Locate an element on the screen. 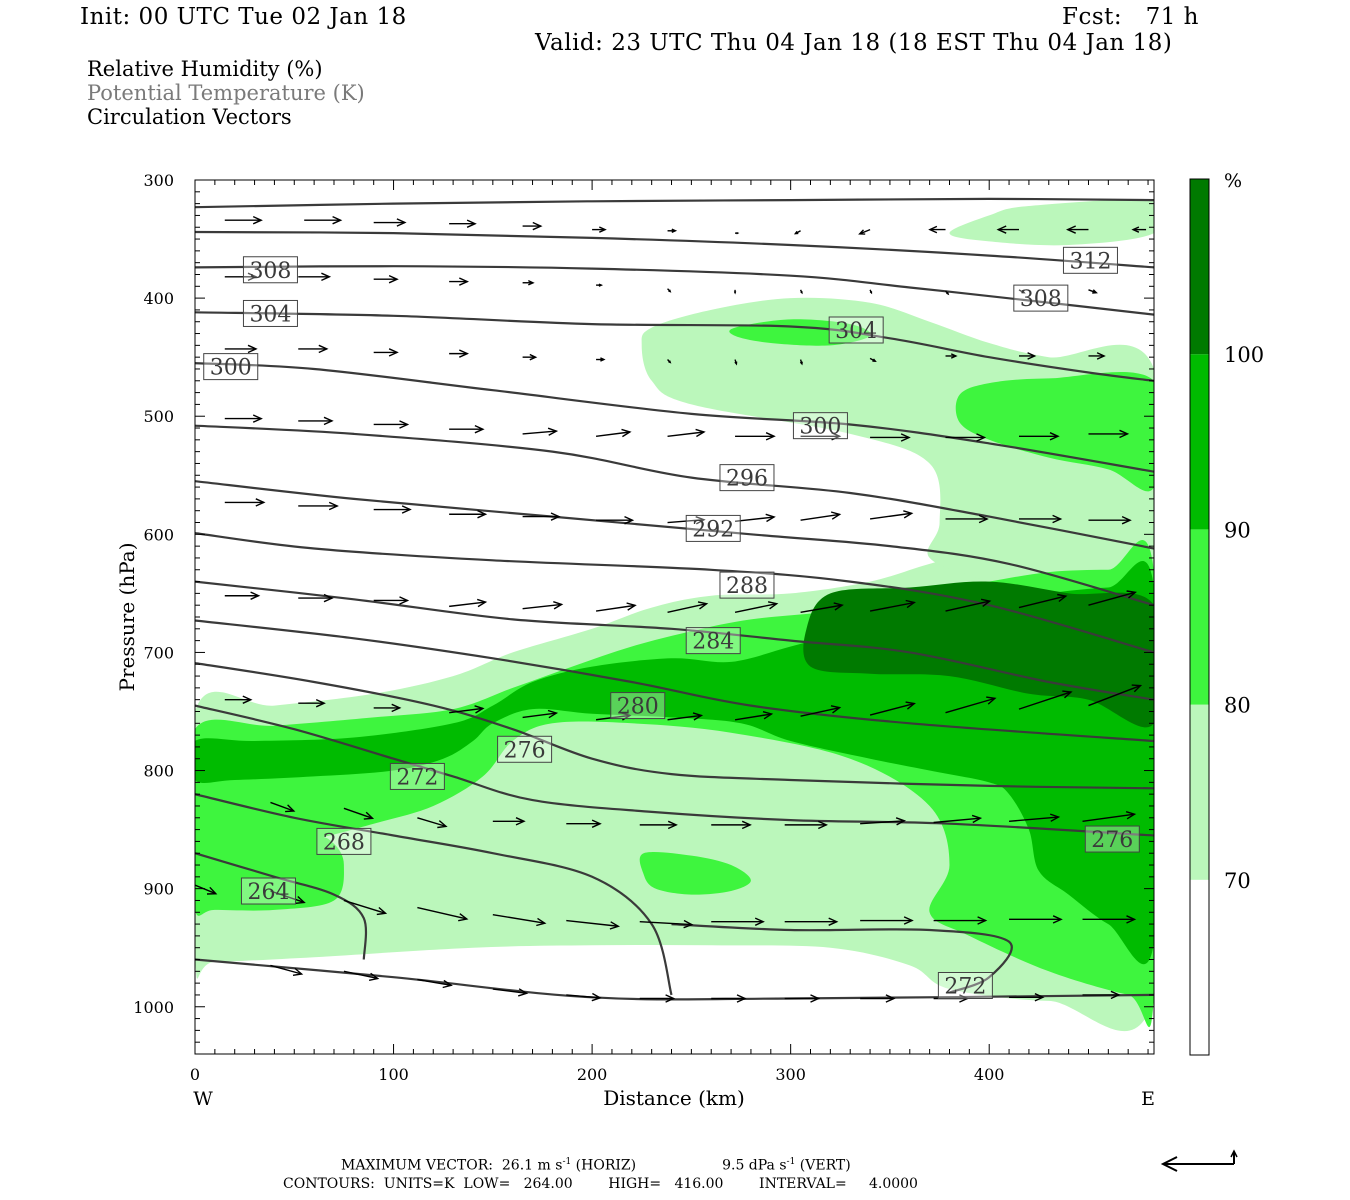 This screenshot has width=1350, height=1200. field-rh-label: Relative Humidity (%) is located at coordinates (205, 69).